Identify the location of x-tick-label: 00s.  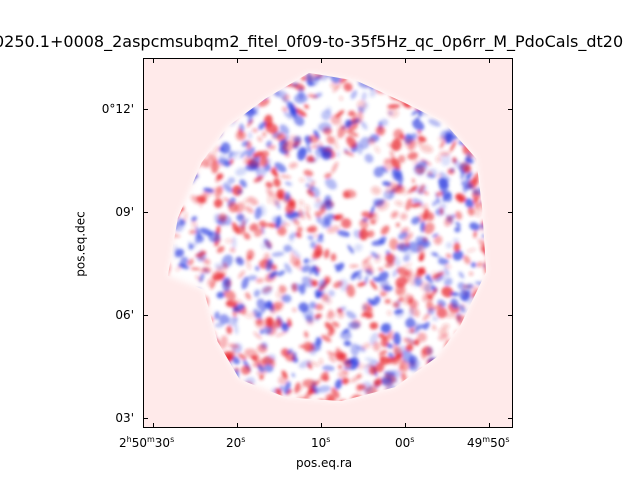
(404, 441).